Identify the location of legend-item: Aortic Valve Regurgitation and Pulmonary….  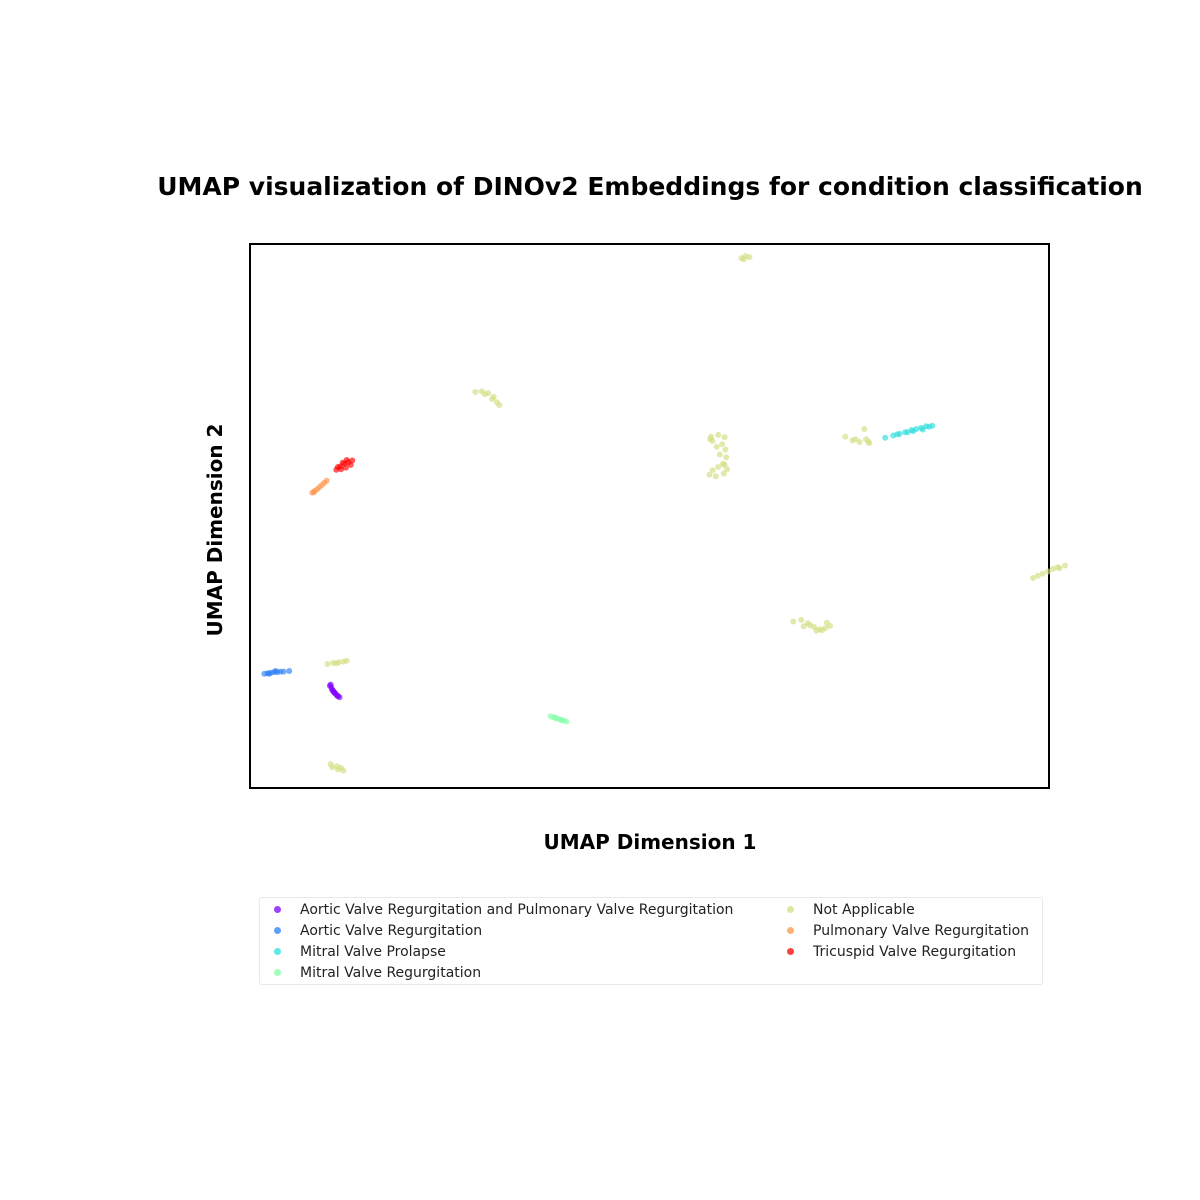
(496, 909).